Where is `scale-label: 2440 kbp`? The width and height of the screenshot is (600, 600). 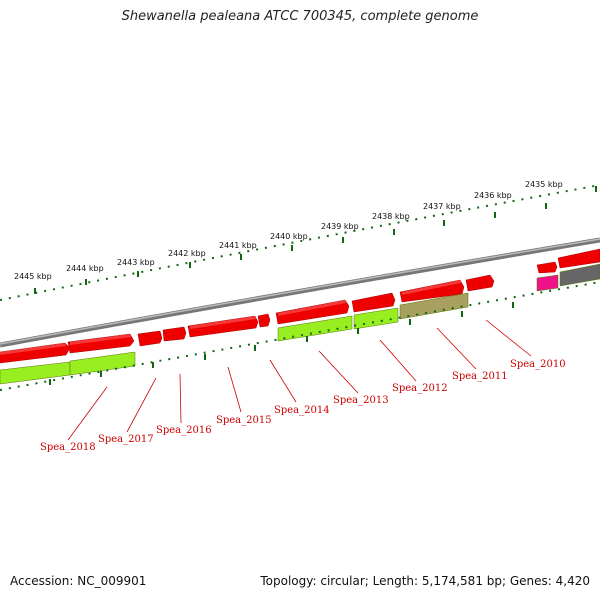
scale-label: 2440 kbp is located at coordinates (289, 236).